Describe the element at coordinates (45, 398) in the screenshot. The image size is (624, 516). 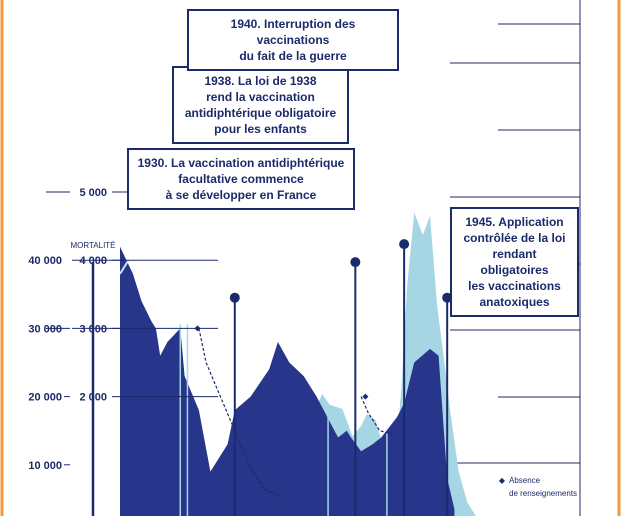
I see `primary-tick-label: 20 000` at that location.